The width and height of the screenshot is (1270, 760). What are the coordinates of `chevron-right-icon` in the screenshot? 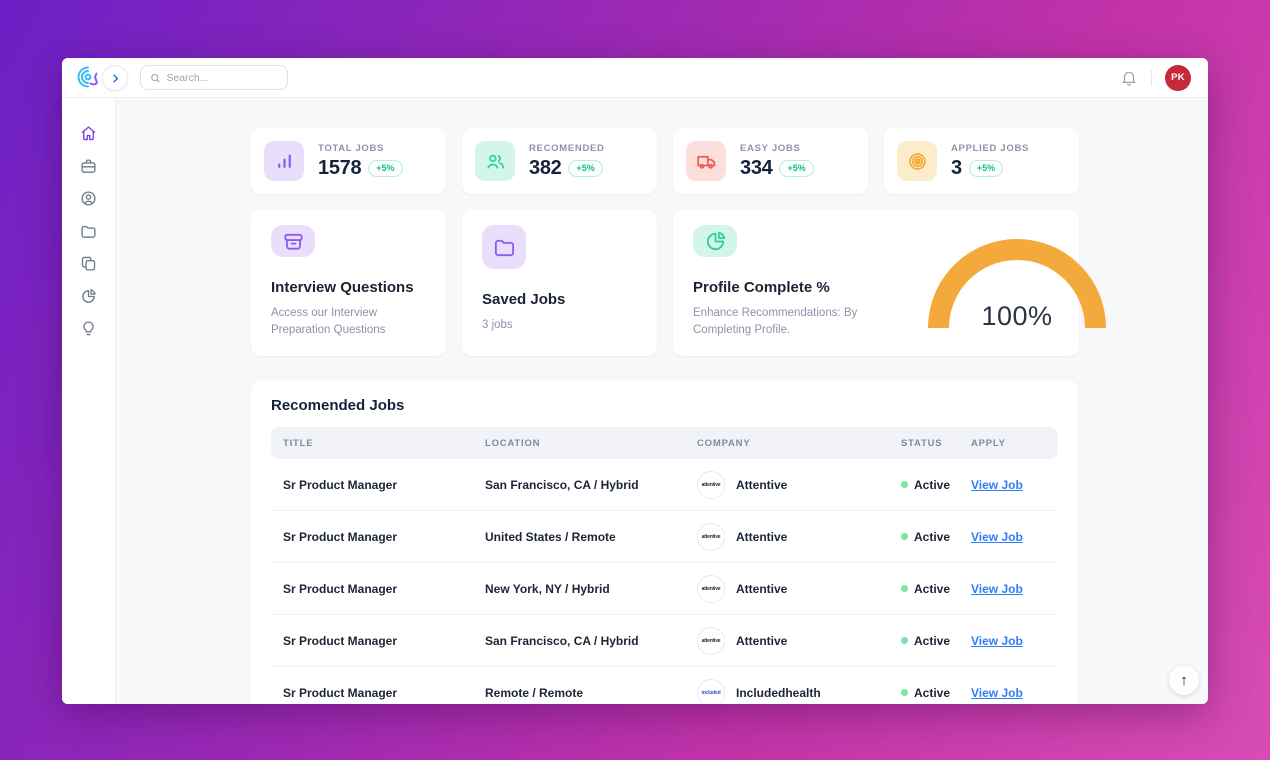 It's located at (115, 78).